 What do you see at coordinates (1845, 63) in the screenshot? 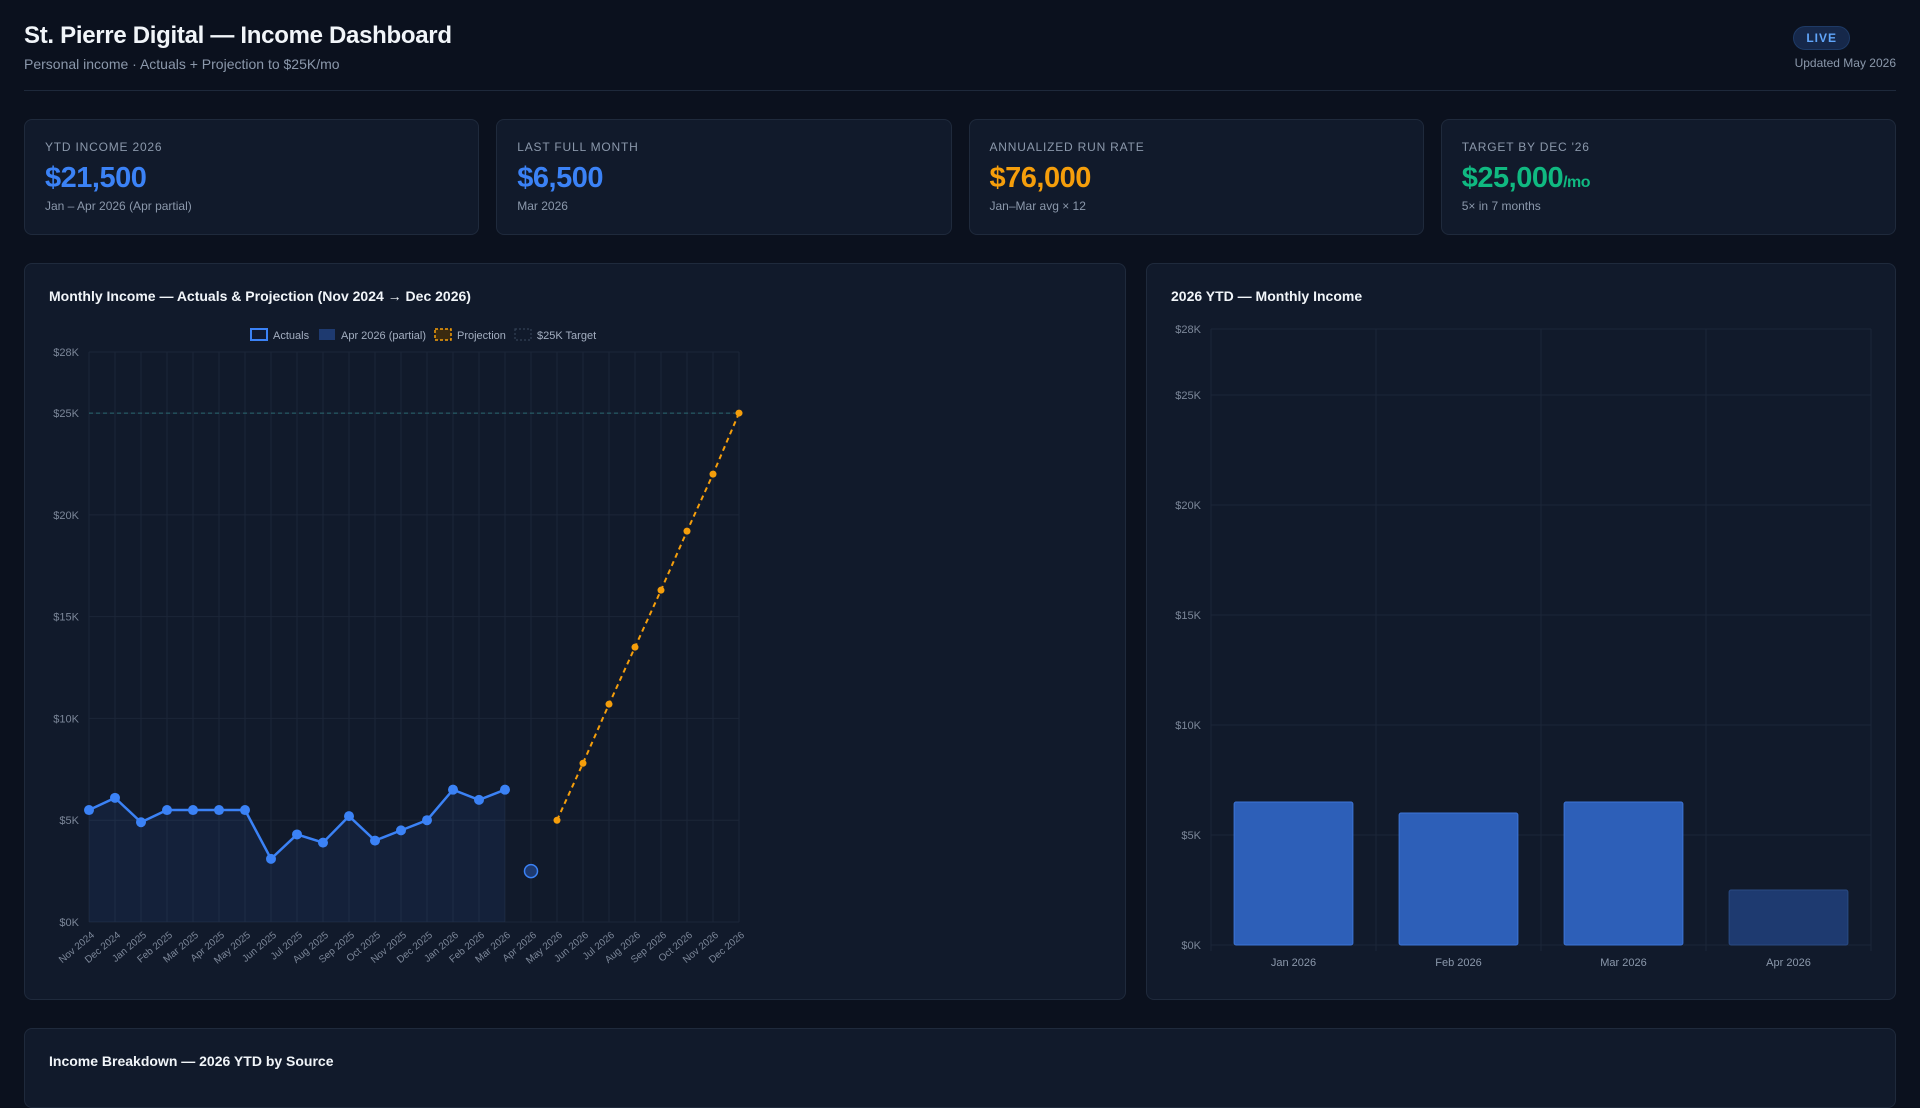
I see `updated-timestamp: Updated May 2026` at bounding box center [1845, 63].